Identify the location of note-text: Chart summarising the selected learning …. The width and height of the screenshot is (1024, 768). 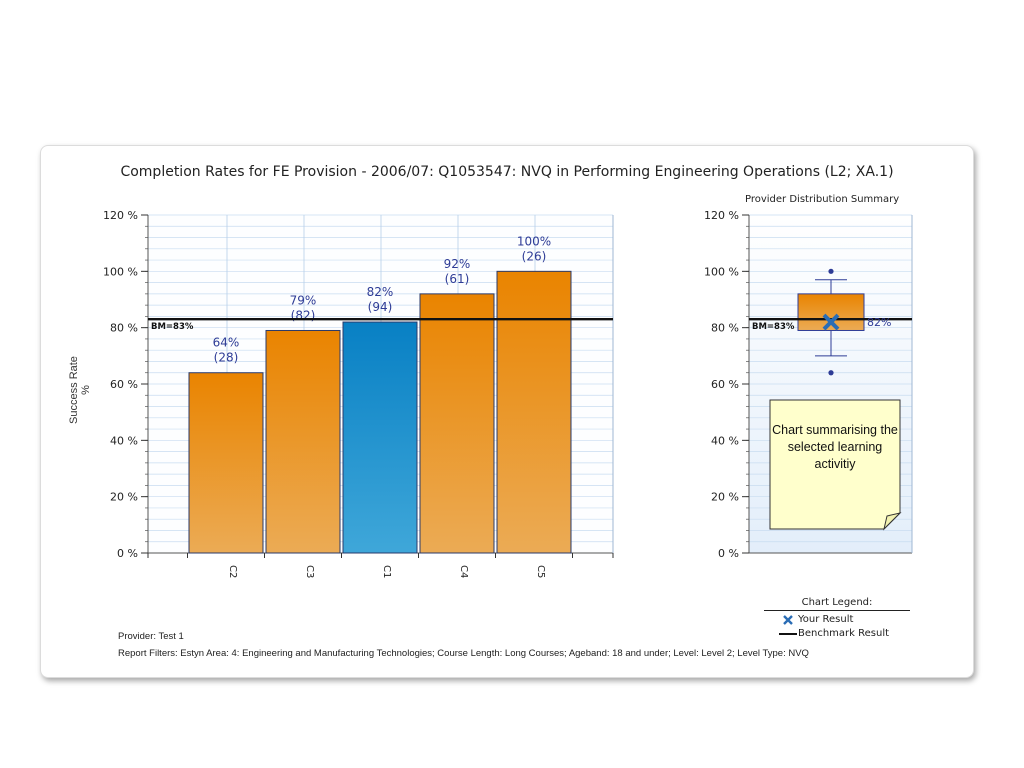
(835, 447).